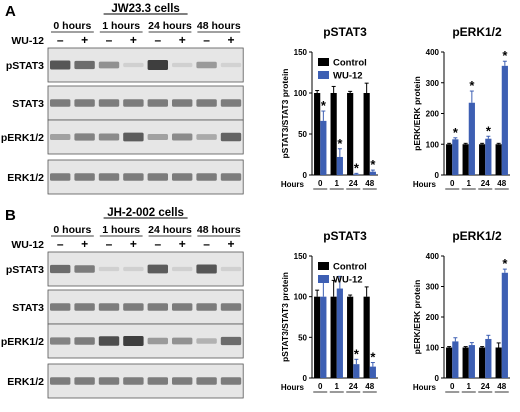 The width and height of the screenshot is (520, 412). Describe the element at coordinates (417, 113) in the screenshot. I see `y-axis-label: pERK/ERK protein` at that location.